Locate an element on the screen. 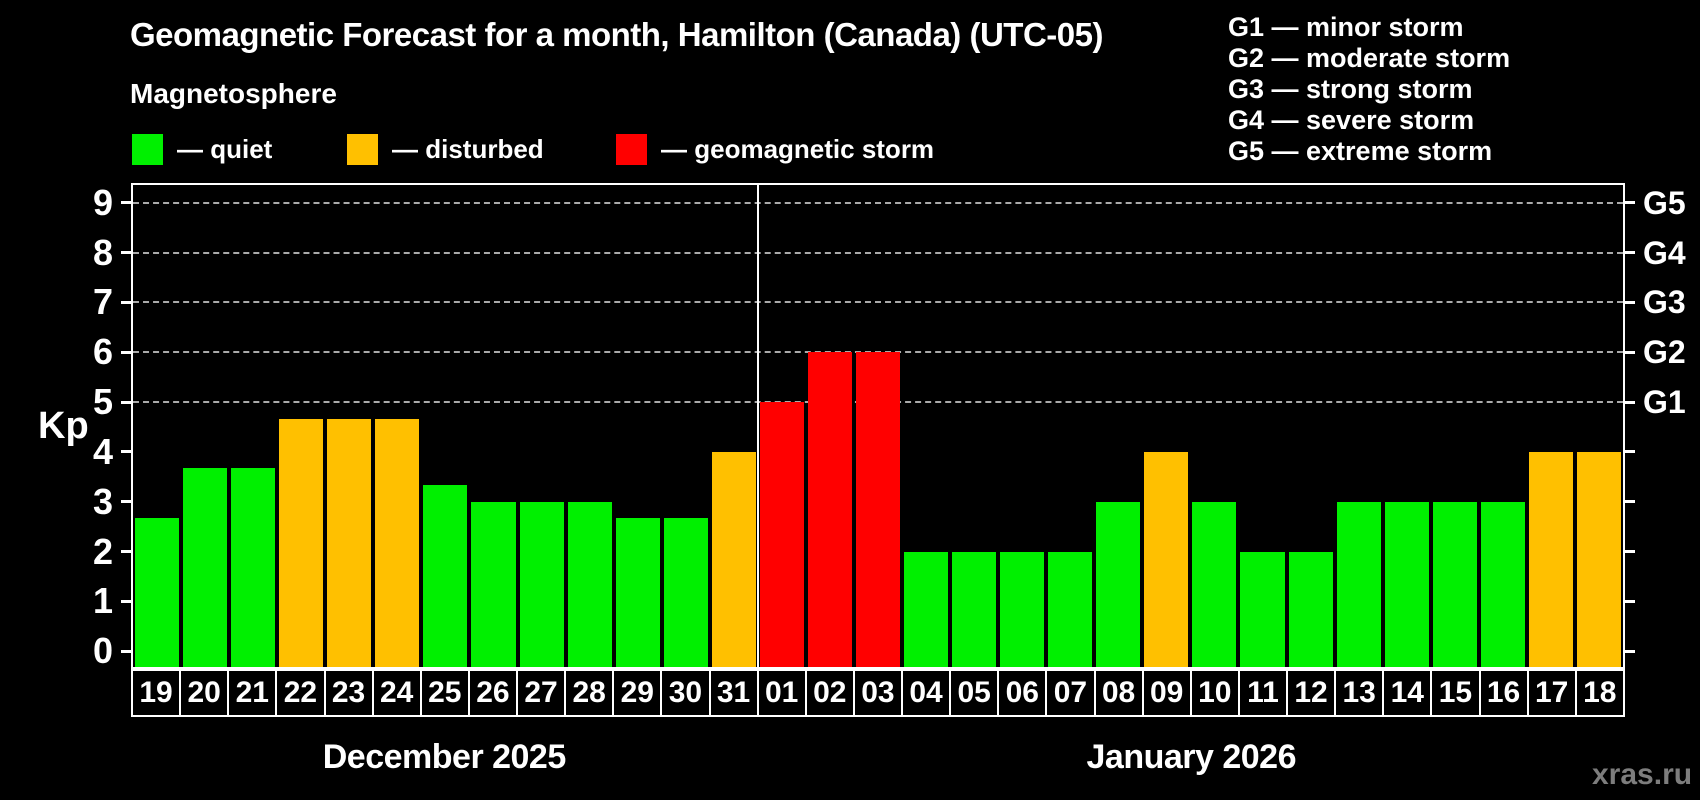 The image size is (1700, 800). day-label-cell: 26 is located at coordinates (492, 693).